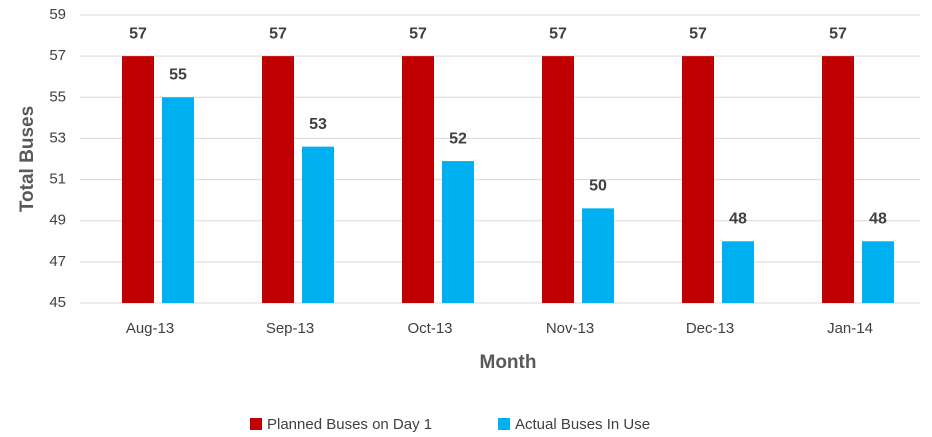  I want to click on x-tick-label: Sep-13, so click(290, 328).